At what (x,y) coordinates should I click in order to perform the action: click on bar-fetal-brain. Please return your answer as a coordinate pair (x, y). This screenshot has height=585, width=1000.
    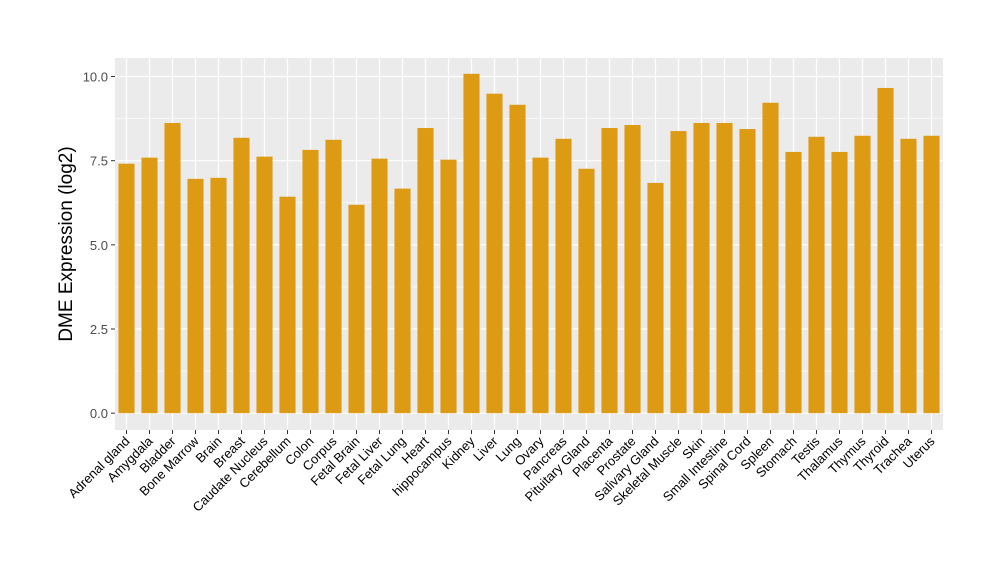
    Looking at the image, I should click on (356, 309).